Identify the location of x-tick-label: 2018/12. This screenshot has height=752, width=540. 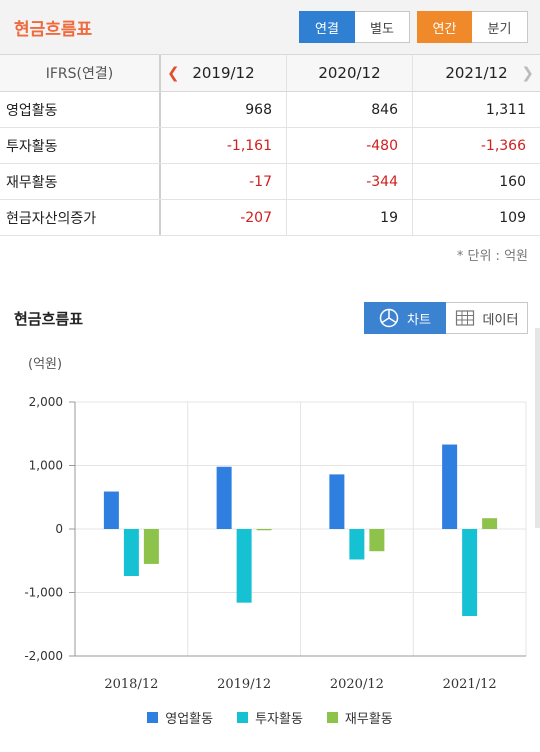
(131, 684).